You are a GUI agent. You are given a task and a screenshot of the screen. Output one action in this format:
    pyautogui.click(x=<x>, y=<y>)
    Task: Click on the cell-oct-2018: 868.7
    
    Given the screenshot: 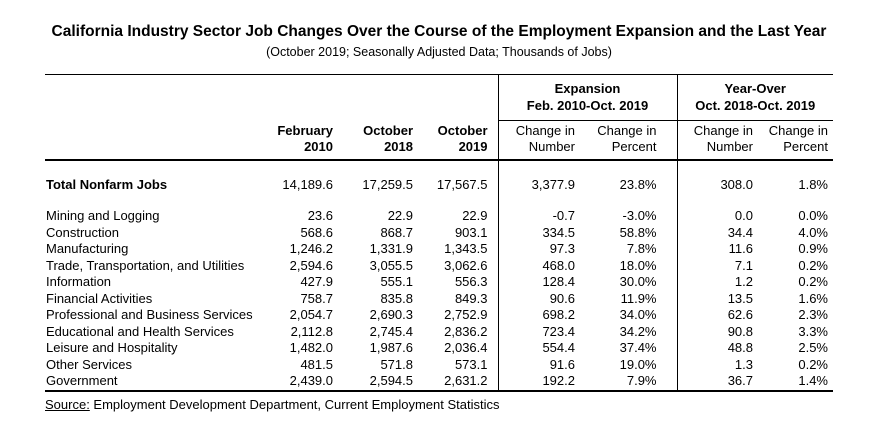 What is the action you would take?
    pyautogui.click(x=396, y=232)
    